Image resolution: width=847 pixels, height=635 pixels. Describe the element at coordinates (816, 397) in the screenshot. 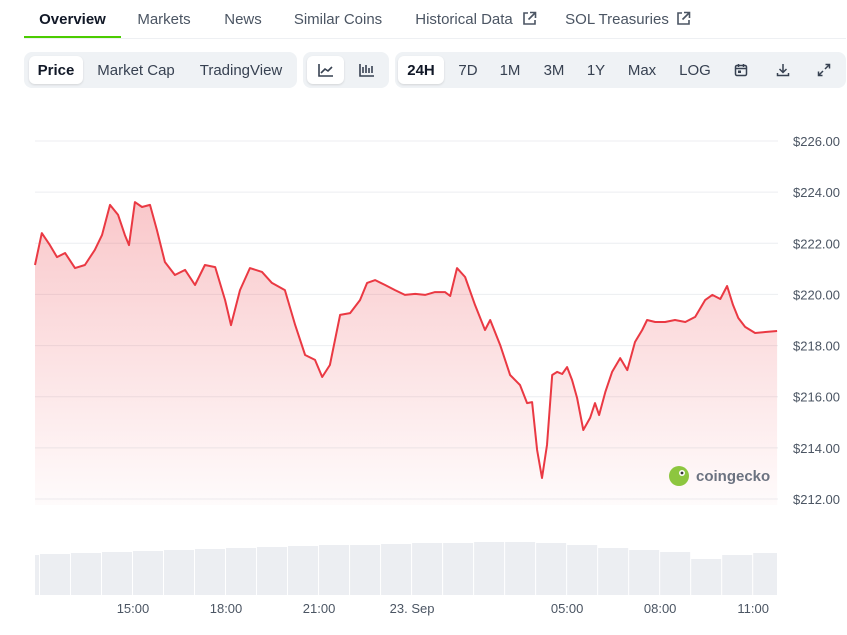

I see `y-tick-label: $216.00` at that location.